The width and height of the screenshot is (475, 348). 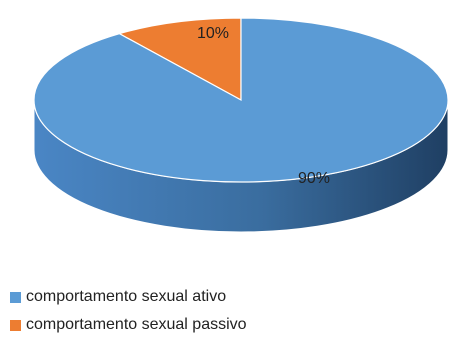 I want to click on pie-slice-passive, so click(x=179, y=59).